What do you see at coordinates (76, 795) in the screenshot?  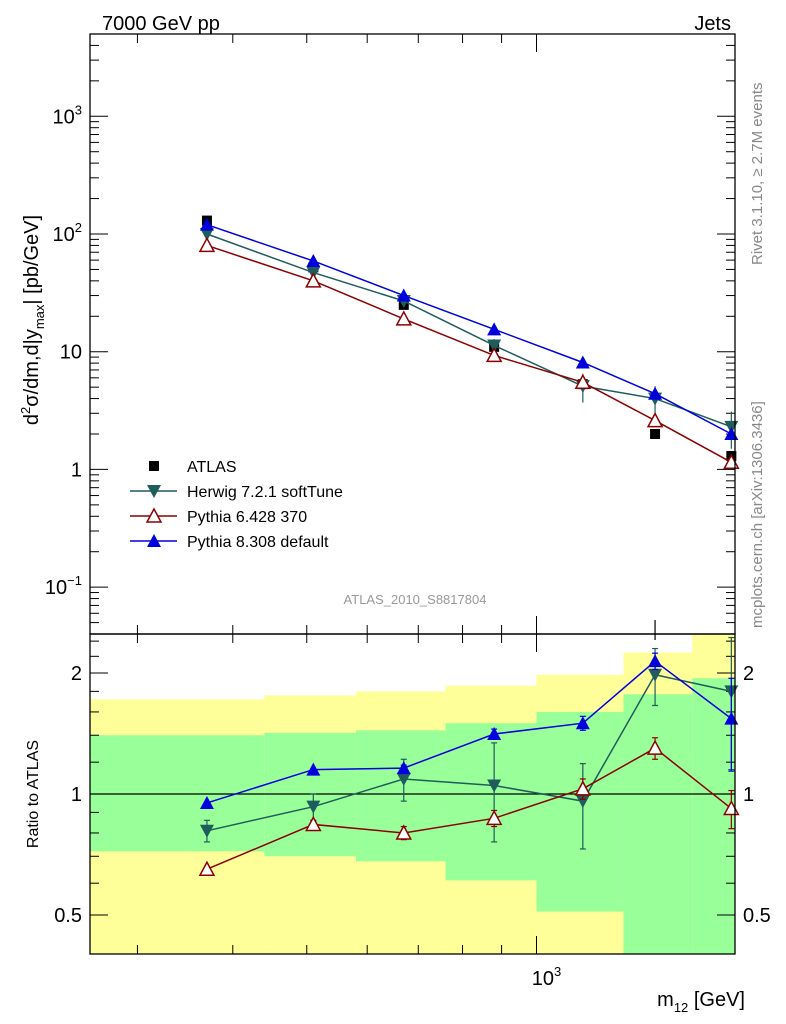 I see `ratio-y-tick-label: 1` at bounding box center [76, 795].